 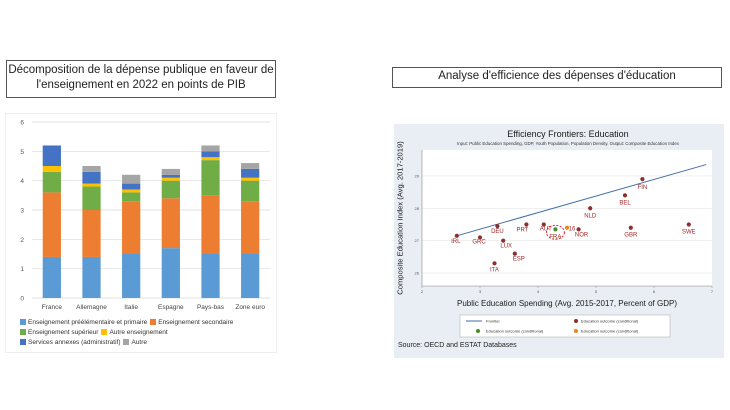 I want to click on legend-item: Enseignement supérieur, so click(x=59, y=333).